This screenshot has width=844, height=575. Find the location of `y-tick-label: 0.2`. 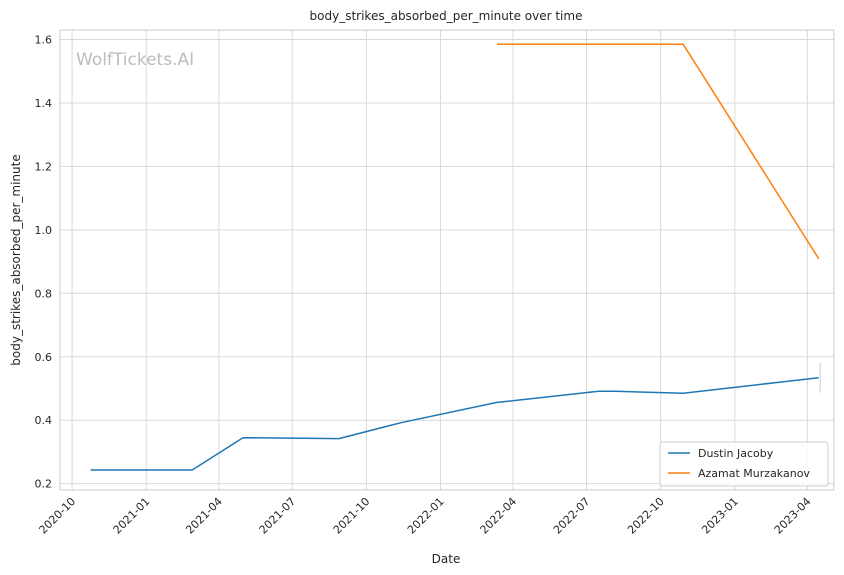

y-tick-label: 0.2 is located at coordinates (44, 484).